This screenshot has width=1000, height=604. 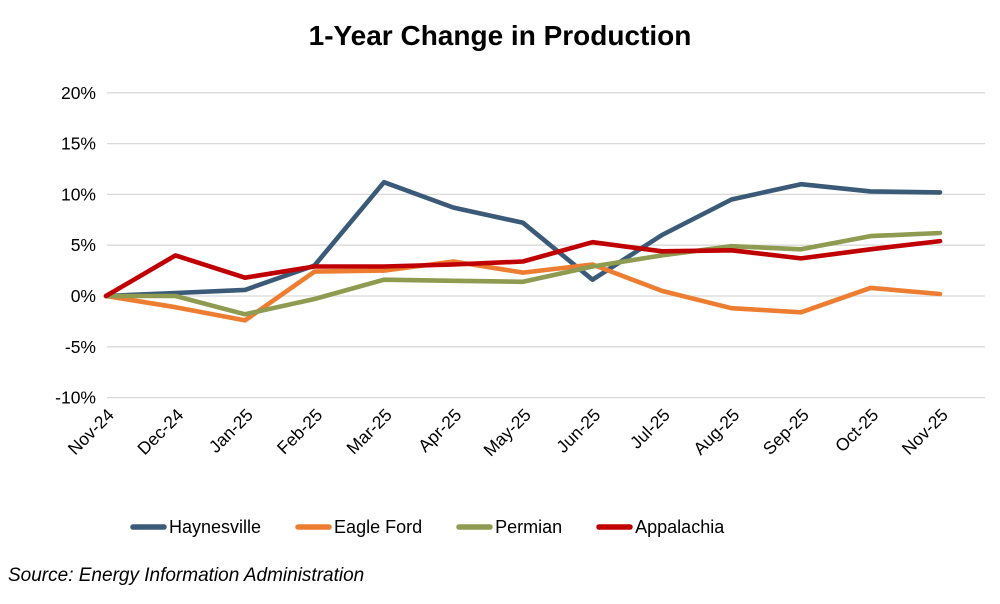 What do you see at coordinates (368, 431) in the screenshot?
I see `x-axis-tick-label: Mar-25` at bounding box center [368, 431].